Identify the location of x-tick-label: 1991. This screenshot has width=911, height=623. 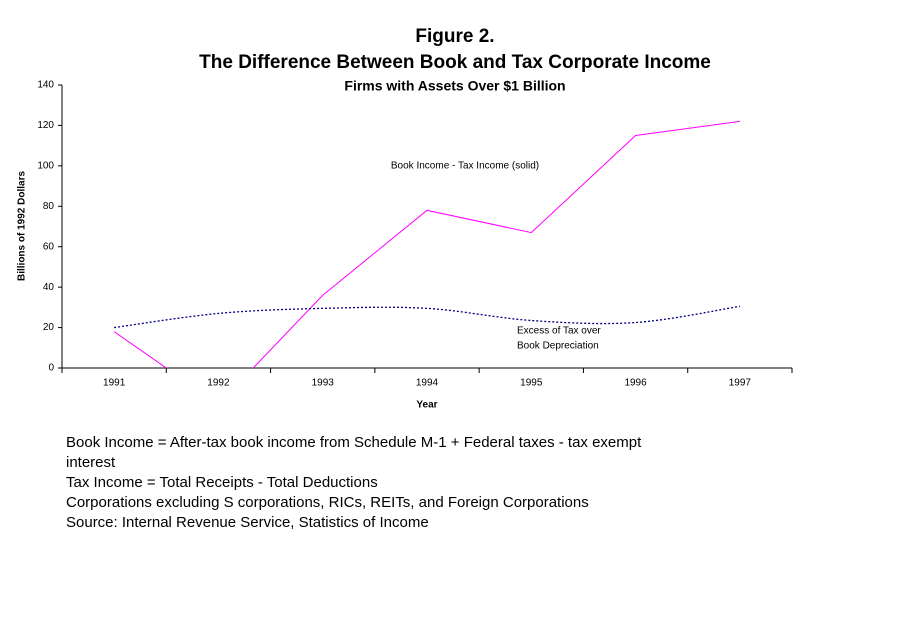
(114, 383).